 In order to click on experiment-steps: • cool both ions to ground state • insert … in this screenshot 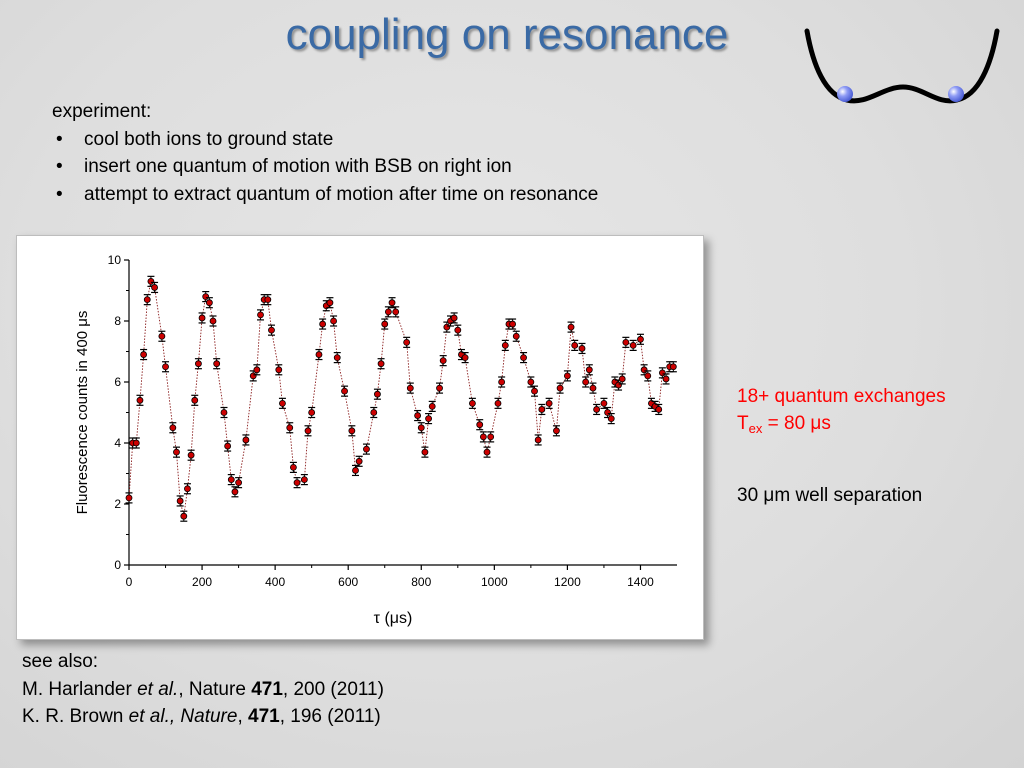, I will do `click(325, 167)`.